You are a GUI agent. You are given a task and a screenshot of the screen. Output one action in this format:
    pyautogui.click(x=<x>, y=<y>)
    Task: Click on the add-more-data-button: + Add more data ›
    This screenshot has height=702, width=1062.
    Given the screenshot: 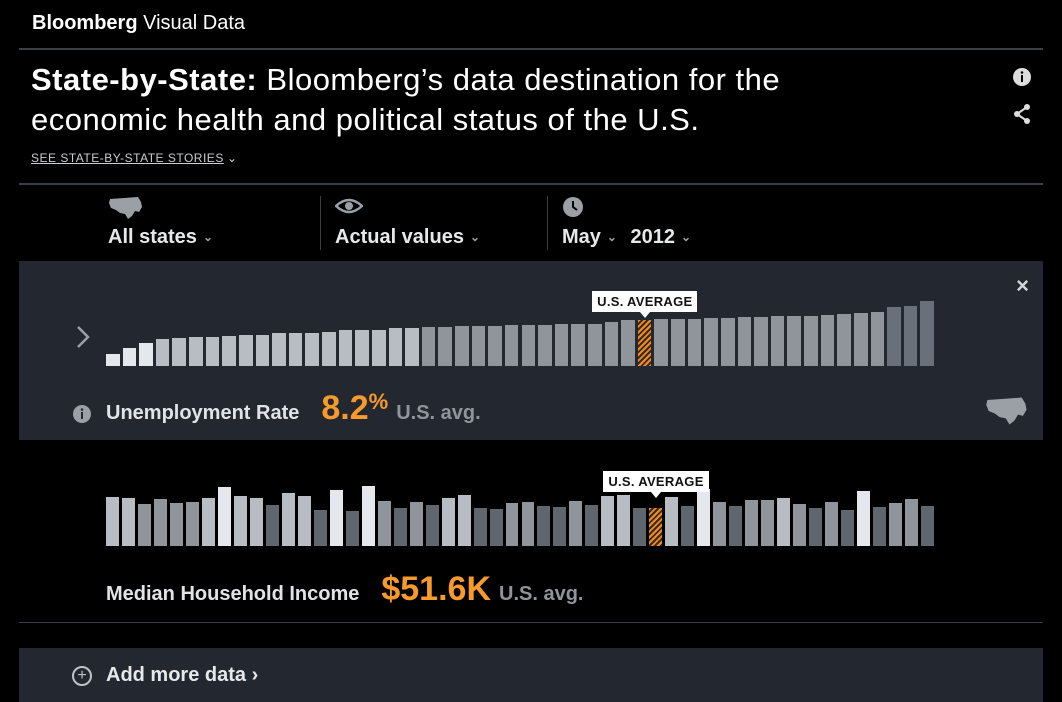 What is the action you would take?
    pyautogui.click(x=531, y=675)
    